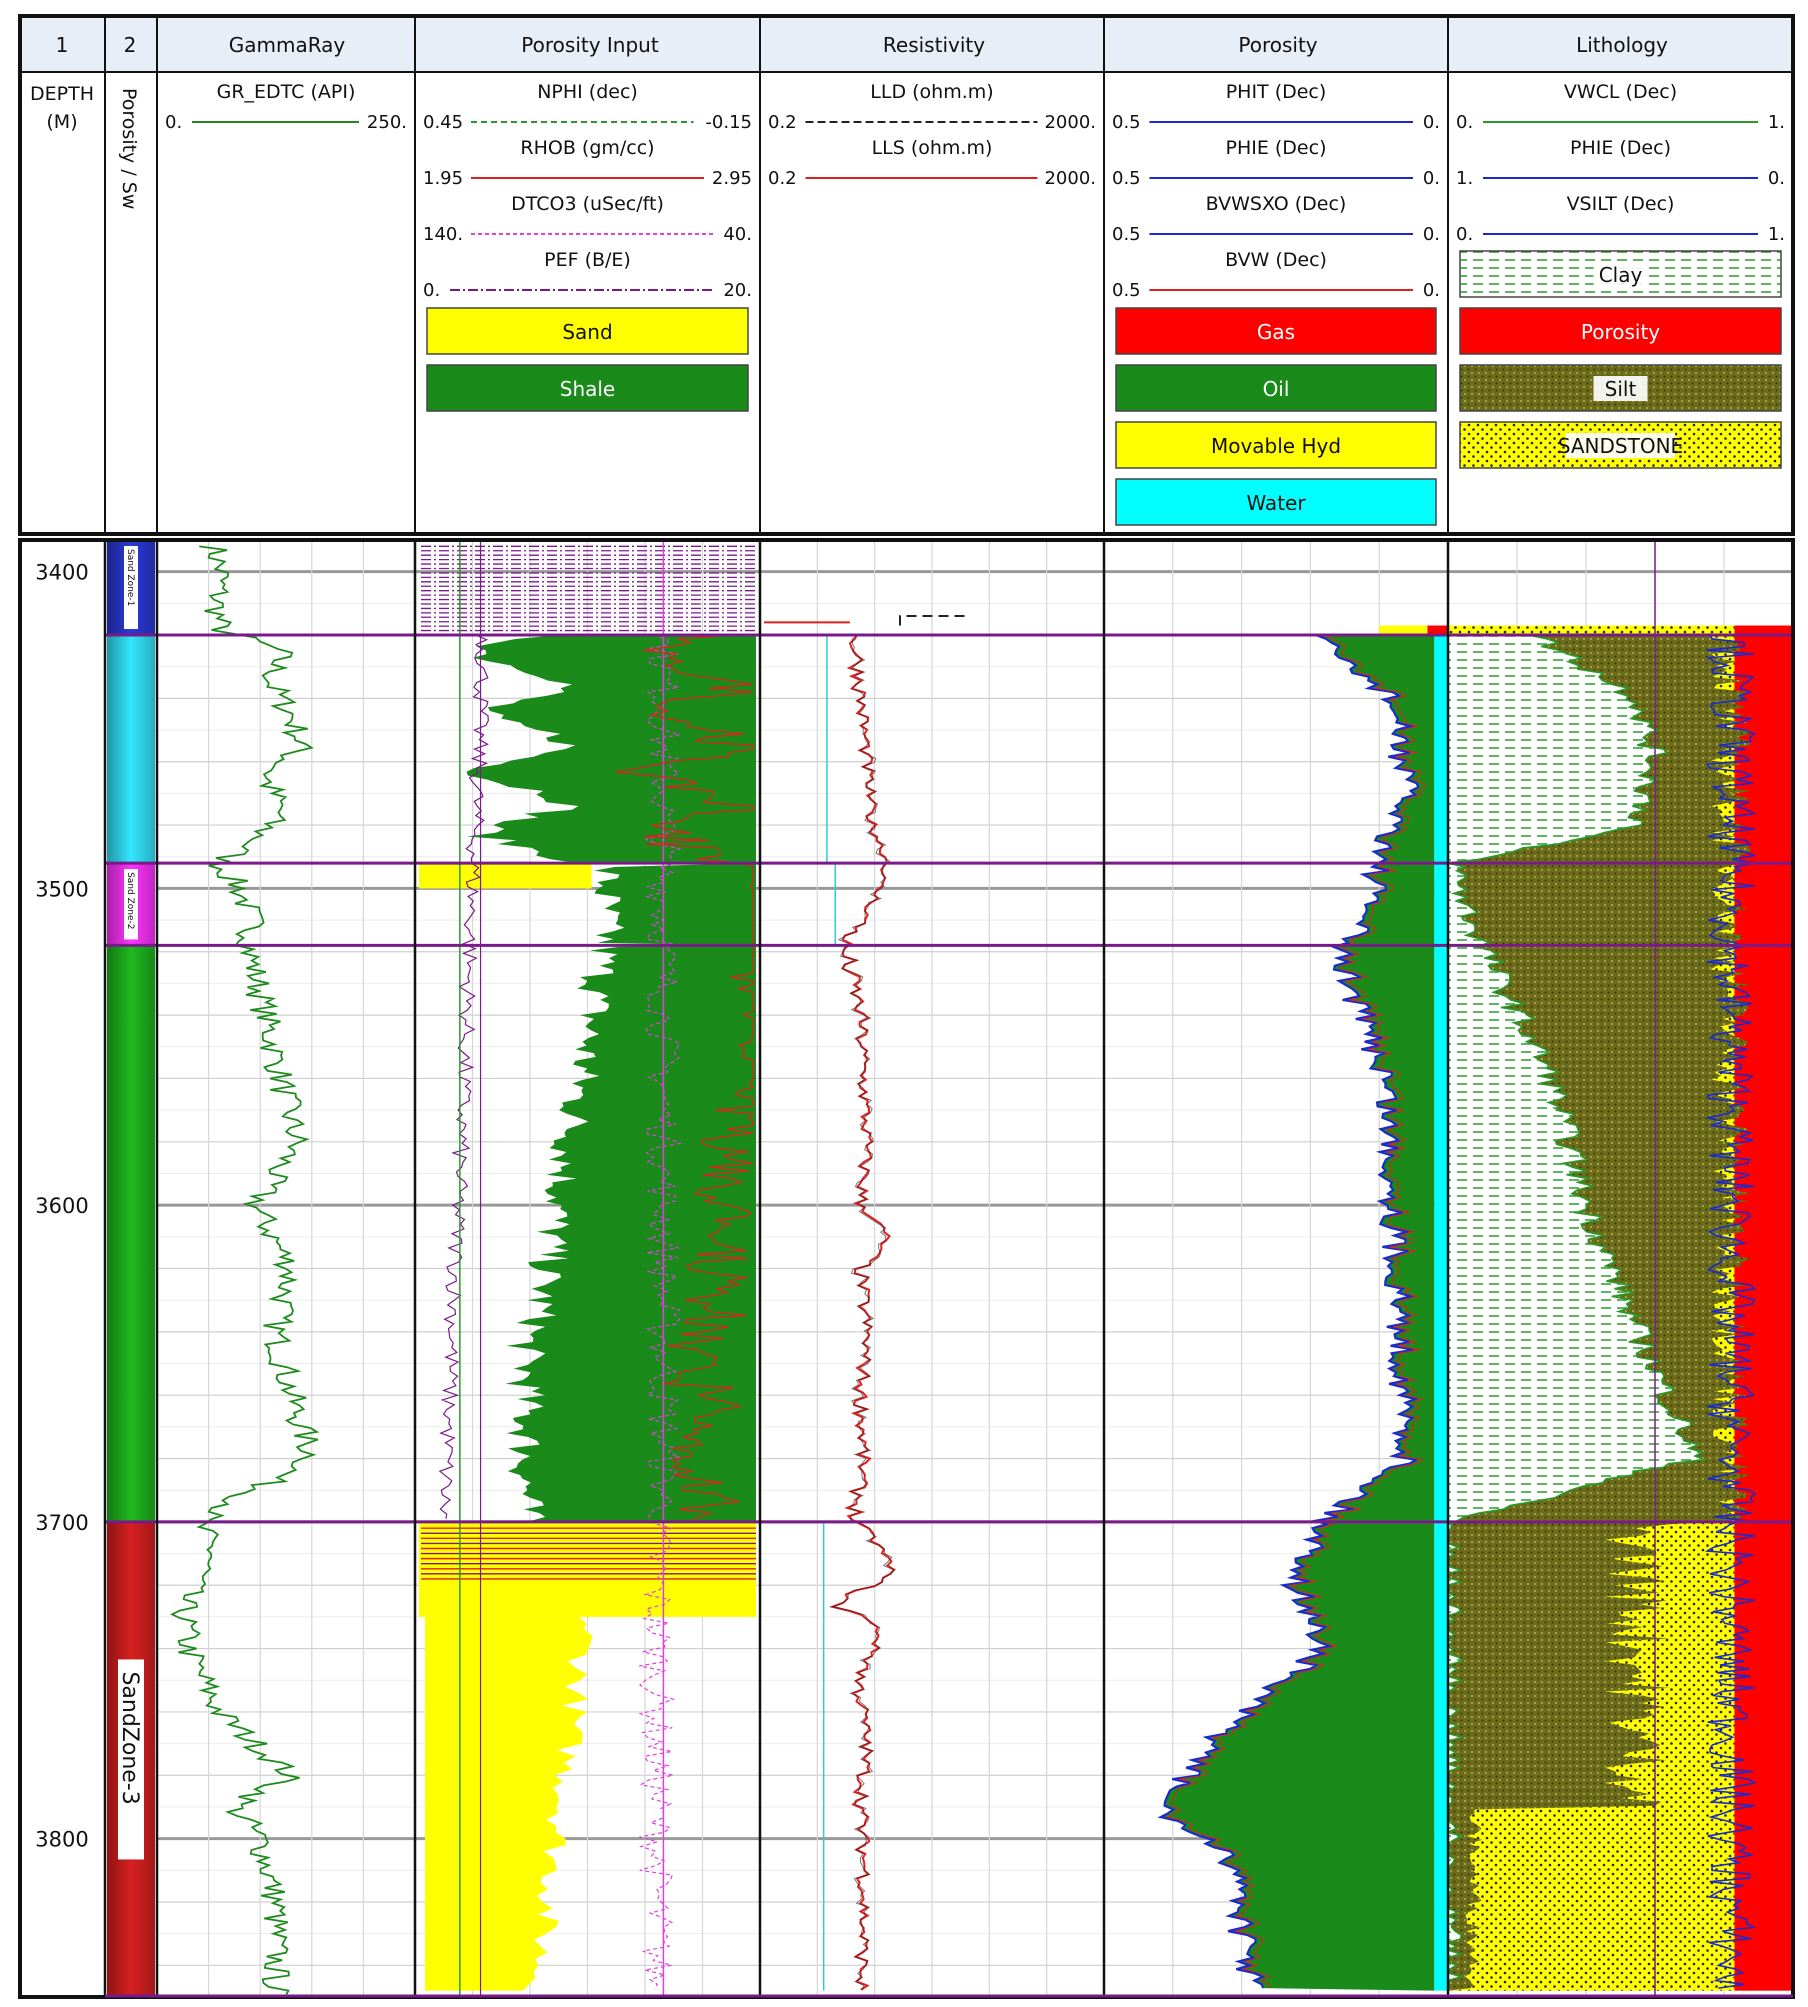 Image resolution: width=1808 pixels, height=2007 pixels. I want to click on depth-header-label: DEPTH, so click(62, 94).